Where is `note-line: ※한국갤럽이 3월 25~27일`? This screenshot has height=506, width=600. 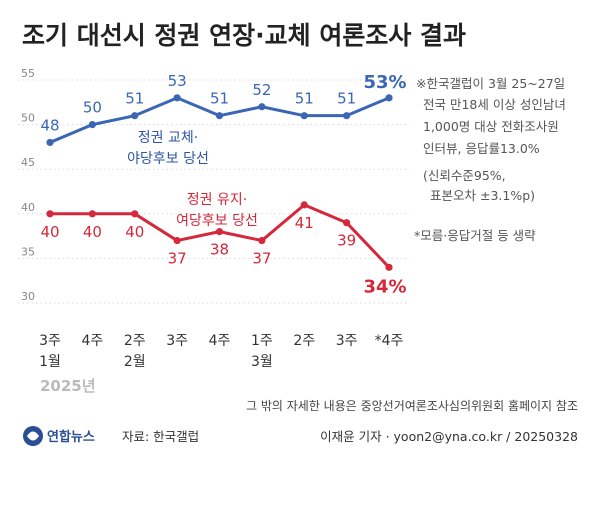 note-line: ※한국갤럽이 3월 25~27일 is located at coordinates (490, 83).